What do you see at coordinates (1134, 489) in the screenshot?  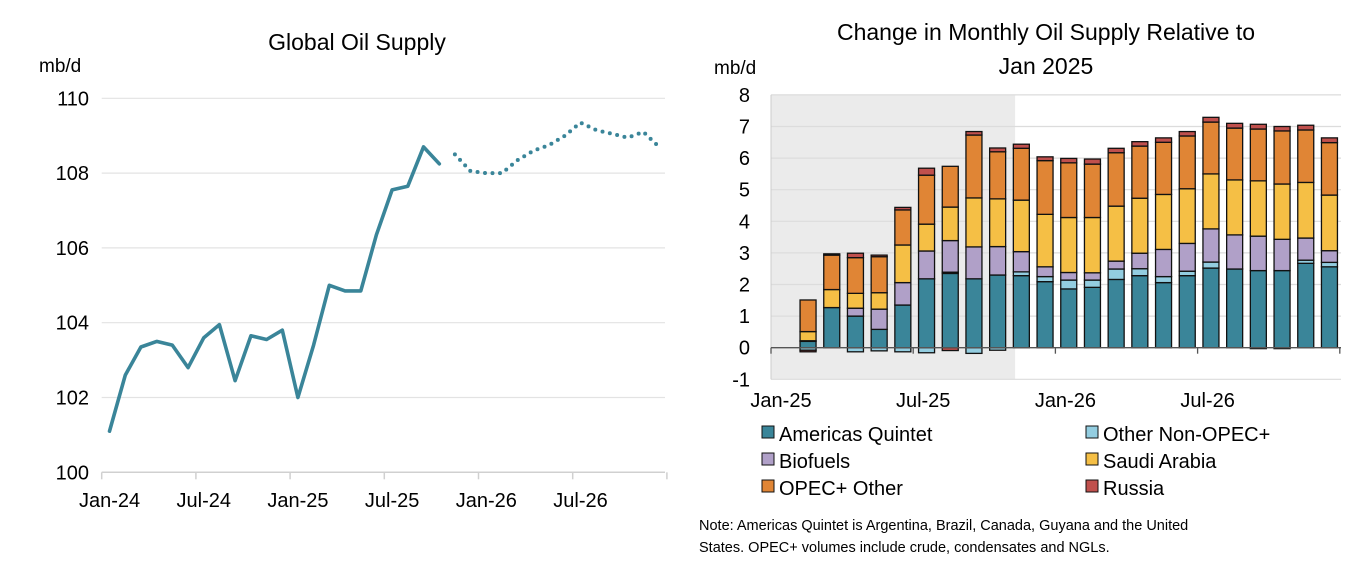 I see `legend-label: Russia` at bounding box center [1134, 489].